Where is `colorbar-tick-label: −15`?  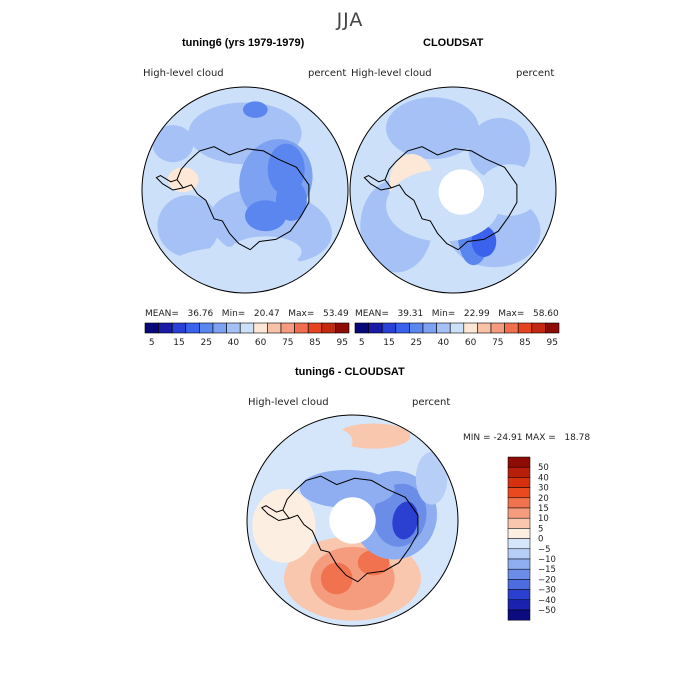 colorbar-tick-label: −15 is located at coordinates (547, 570).